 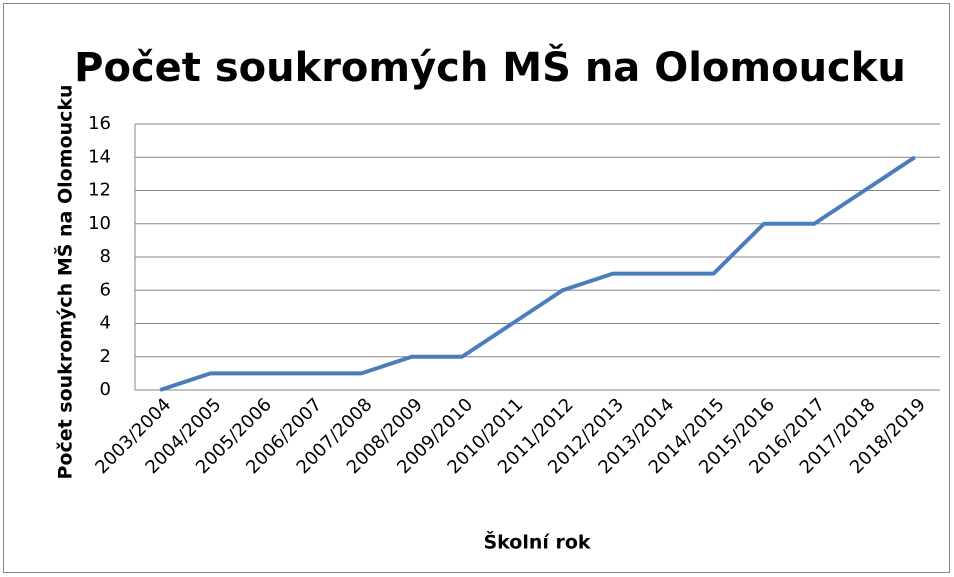 What do you see at coordinates (99, 223) in the screenshot?
I see `y-tick-label: 10` at bounding box center [99, 223].